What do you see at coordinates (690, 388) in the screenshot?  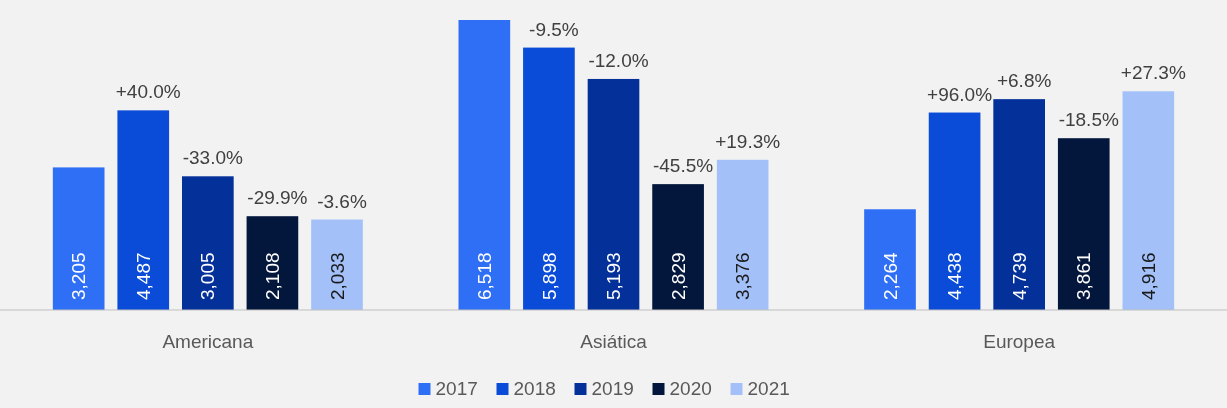 I see `legend-label: 2020` at bounding box center [690, 388].